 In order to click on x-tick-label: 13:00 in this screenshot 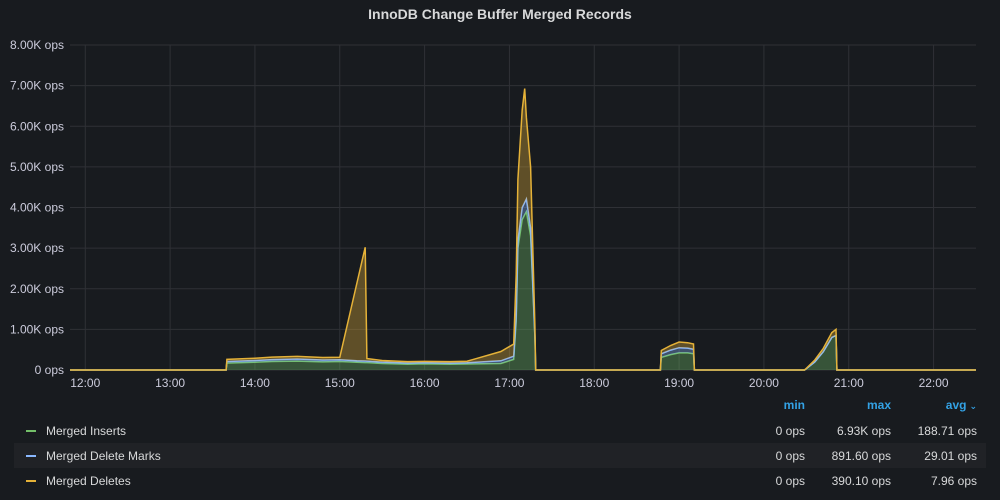, I will do `click(170, 383)`.